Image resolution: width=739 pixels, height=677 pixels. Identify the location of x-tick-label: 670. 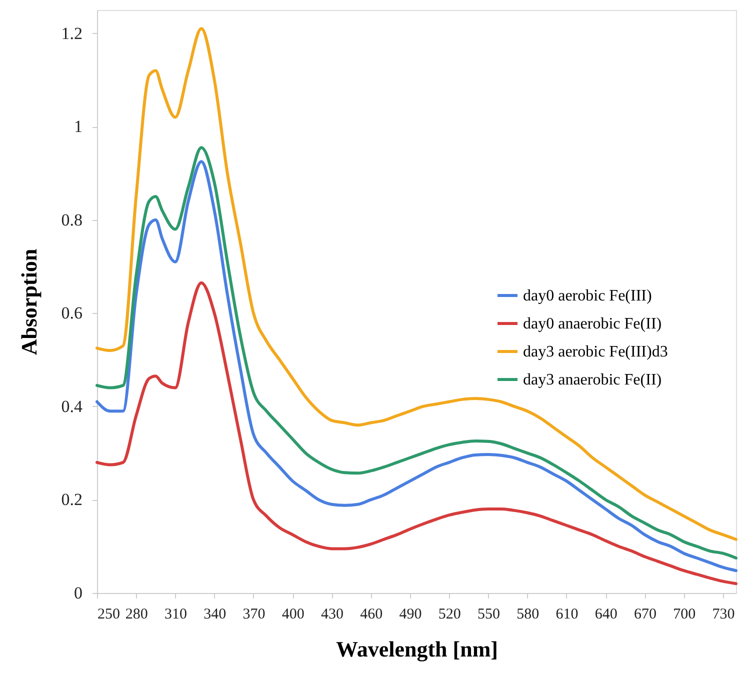
(645, 614).